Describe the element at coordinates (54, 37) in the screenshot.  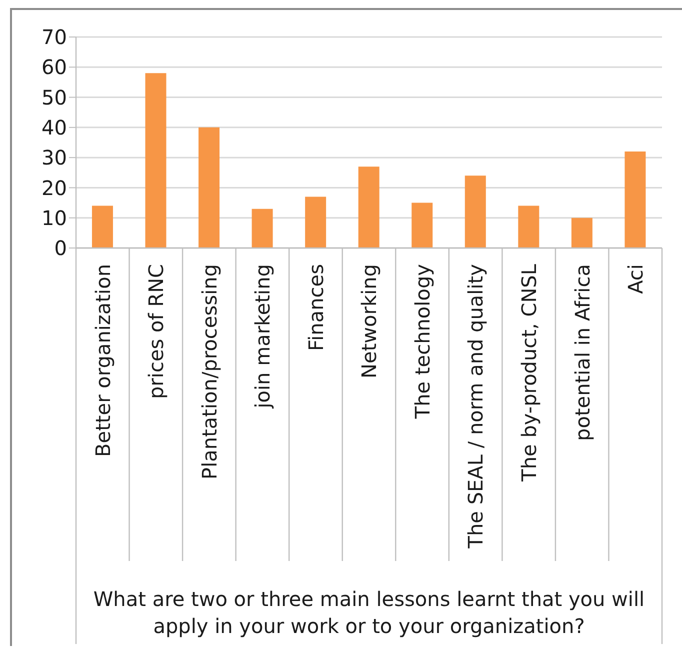
I see `y-tick-label: 70` at that location.